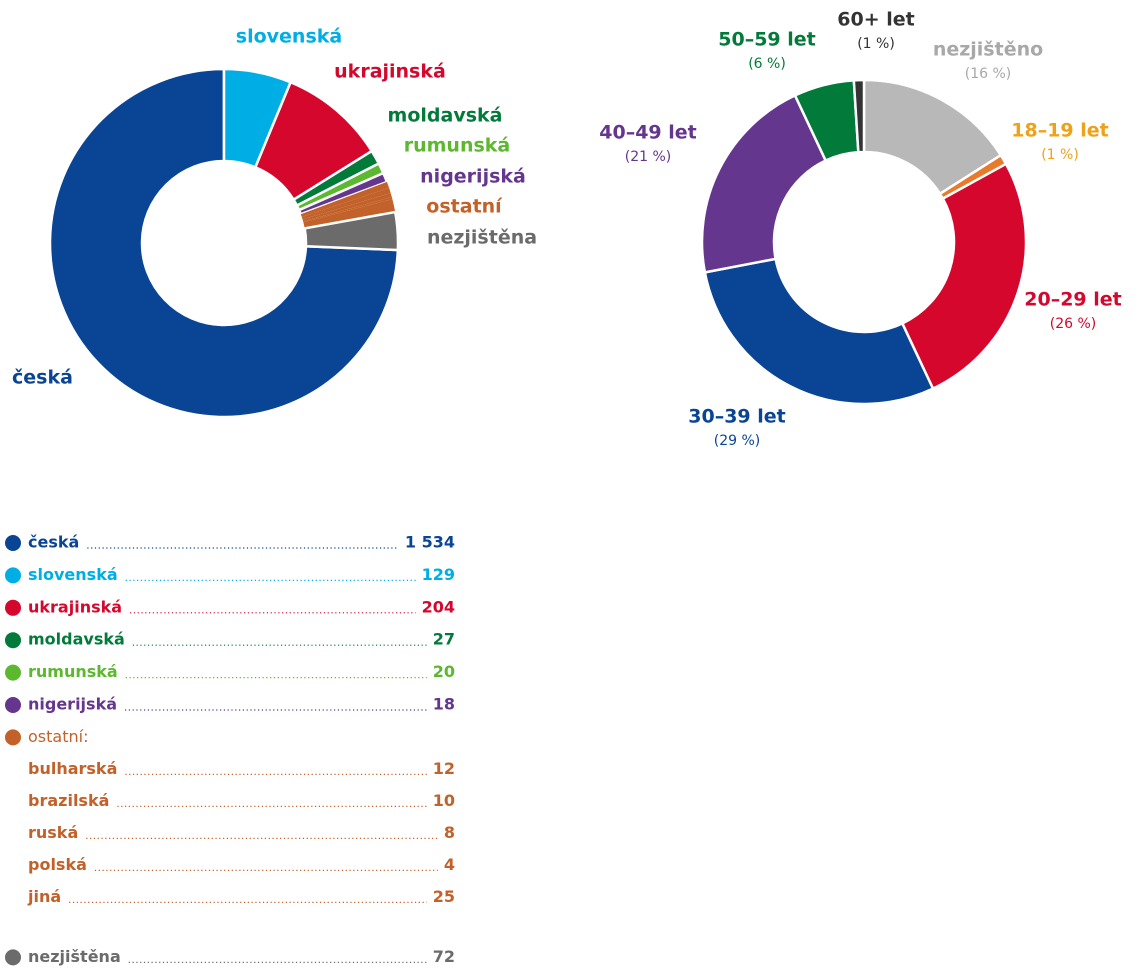 This screenshot has width=1140, height=968. I want to click on legend-label: polská, so click(57, 864).